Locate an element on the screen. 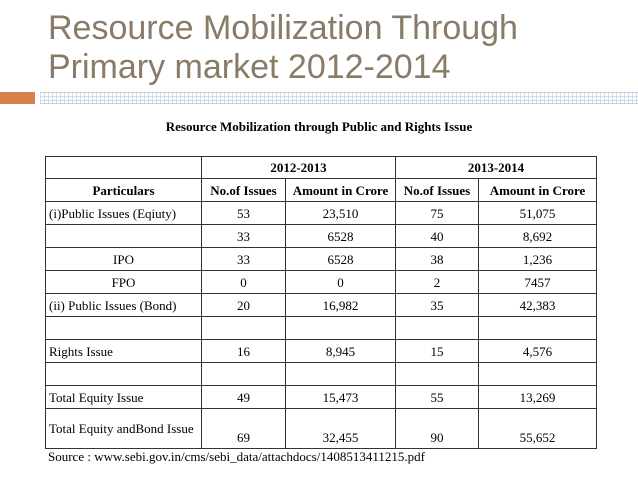  cell-amount-2012-2013: 23,510 is located at coordinates (340, 213).